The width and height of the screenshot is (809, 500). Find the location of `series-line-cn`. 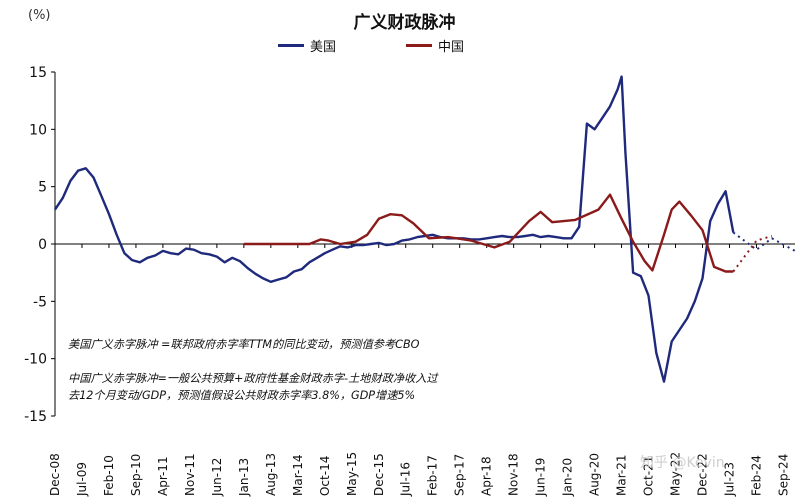

series-line-cn is located at coordinates (488, 233).